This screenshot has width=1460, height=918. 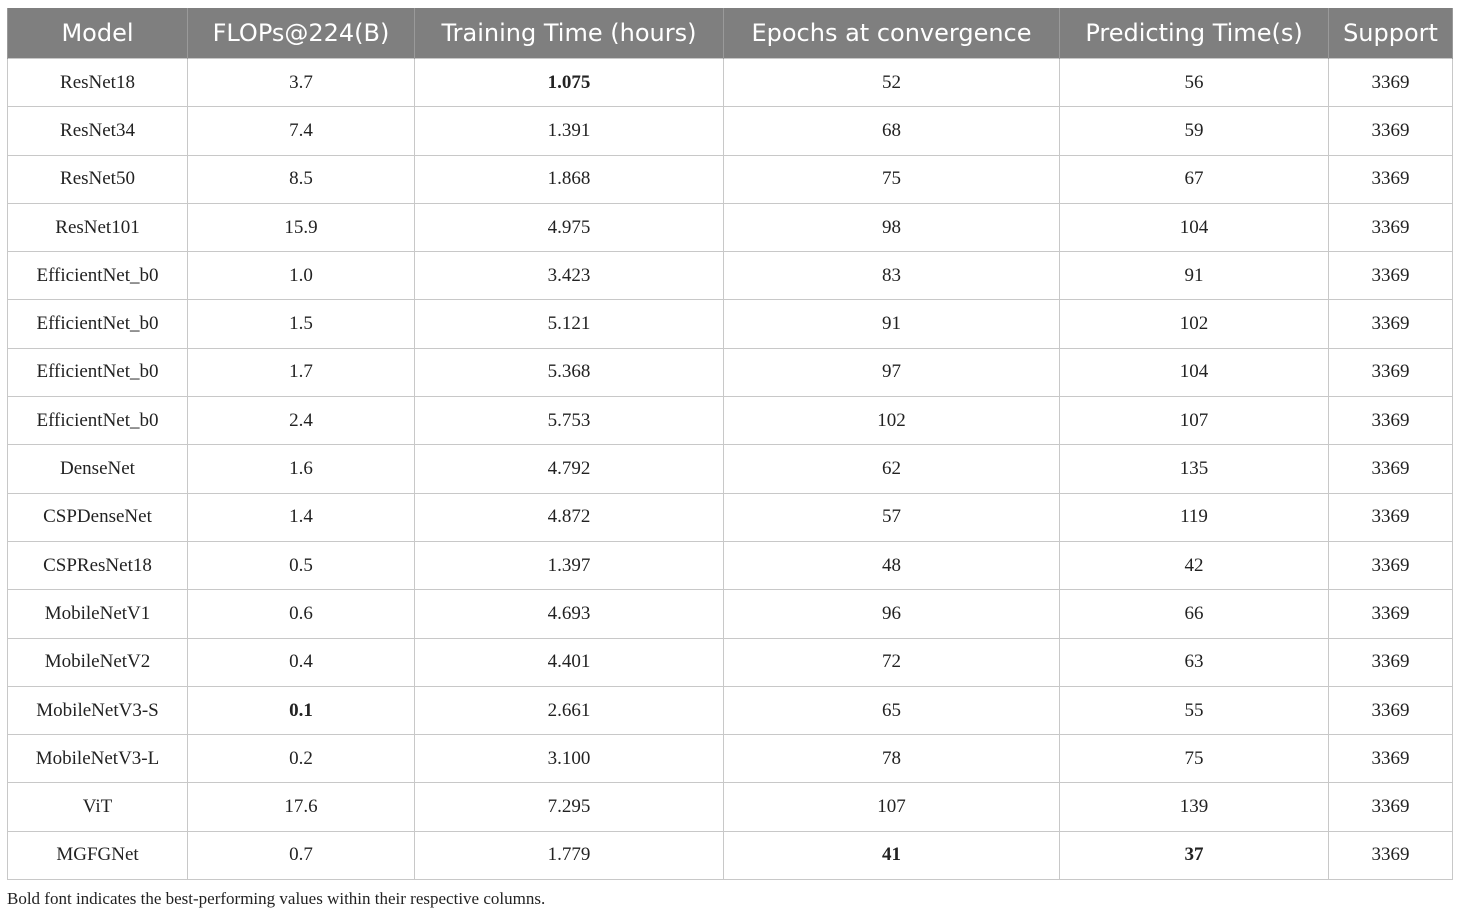 What do you see at coordinates (891, 372) in the screenshot?
I see `cell-epochs: 97` at bounding box center [891, 372].